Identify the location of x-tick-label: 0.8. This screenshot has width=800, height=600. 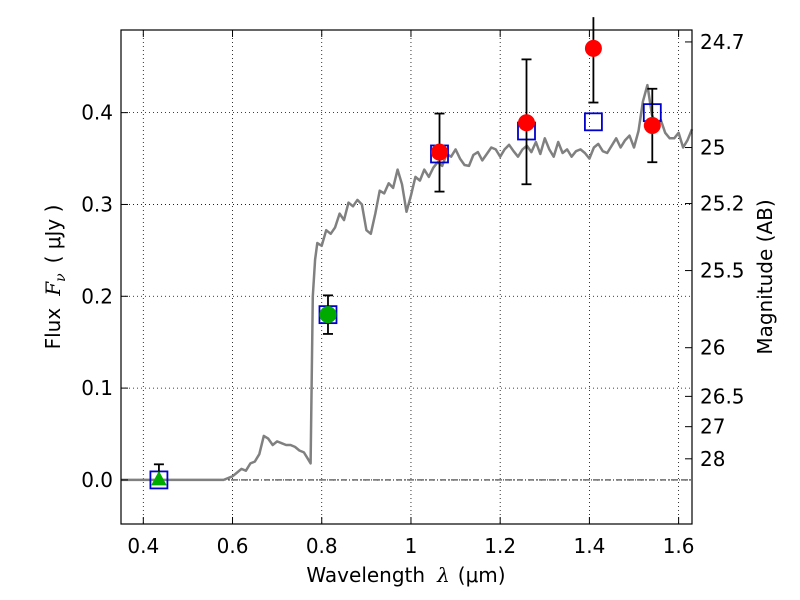
(322, 546).